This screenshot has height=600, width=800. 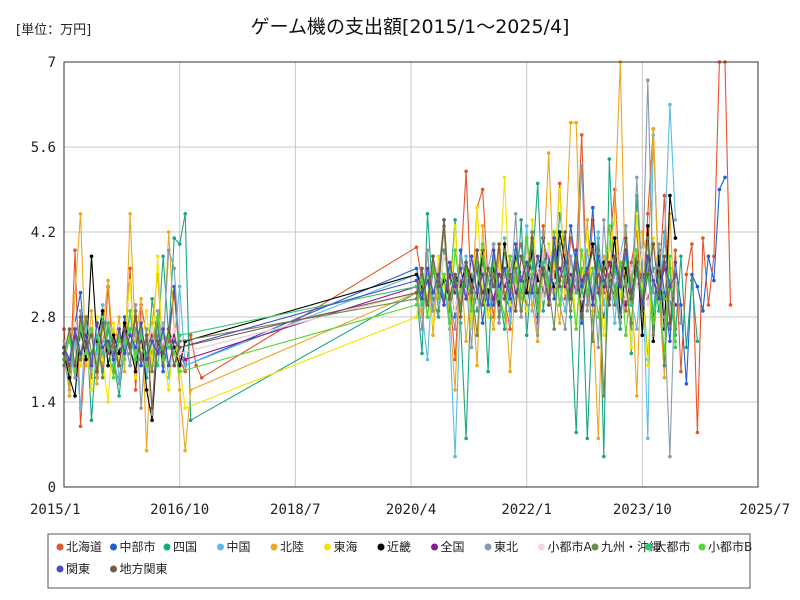 I want to click on legend-item: 東北, so click(x=501, y=547).